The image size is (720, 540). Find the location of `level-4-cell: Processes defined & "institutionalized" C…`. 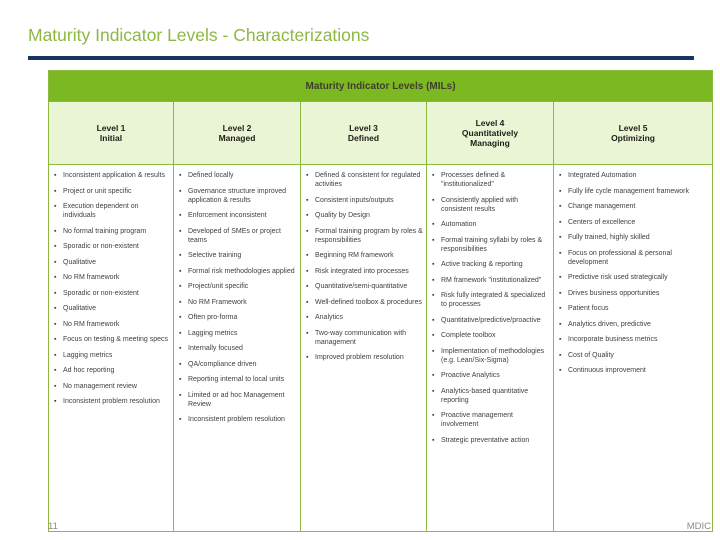

level-4-cell: Processes defined & "institutionalized" C… is located at coordinates (490, 348).